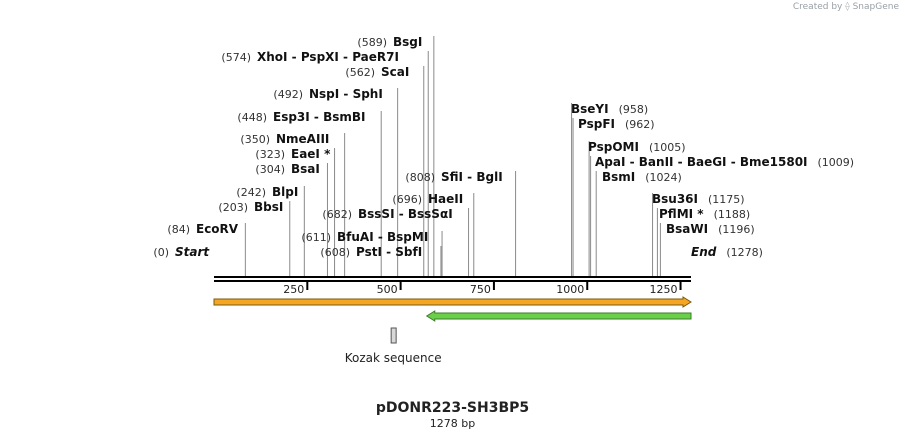 The height and width of the screenshot is (439, 905). I want to click on site-682-label: BssSI - BssSαI, so click(405, 214).